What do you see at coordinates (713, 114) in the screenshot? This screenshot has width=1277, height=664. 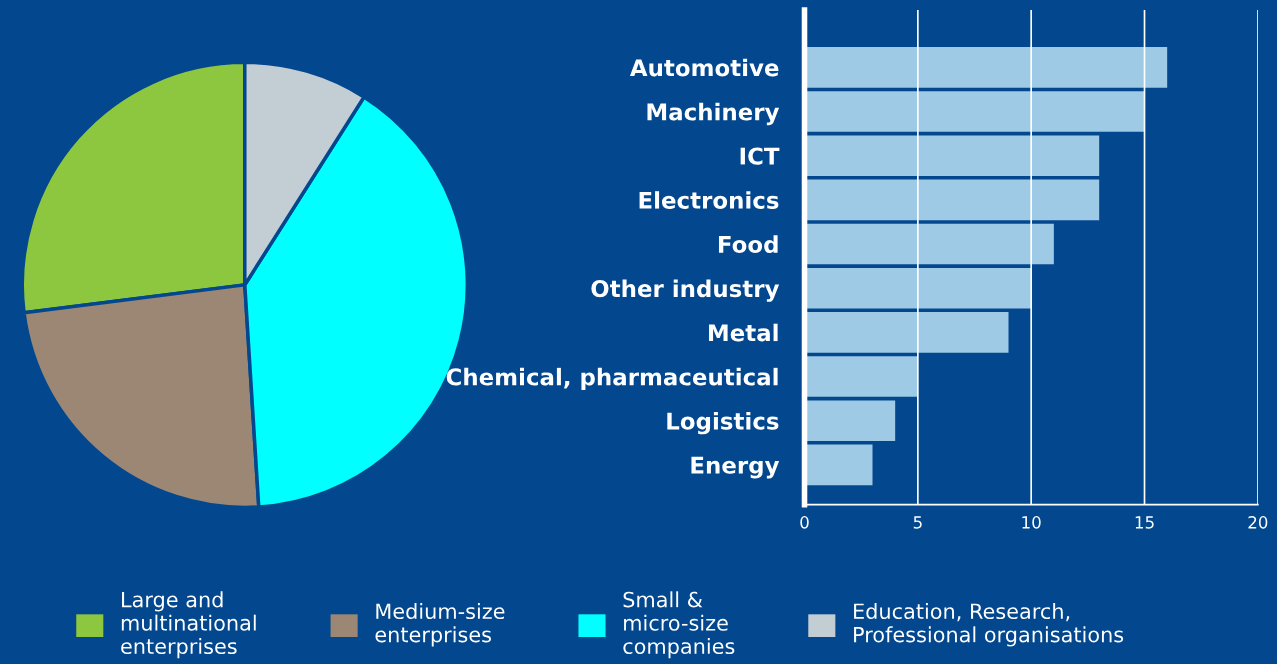 I see `y-tick-label: Machinery` at bounding box center [713, 114].